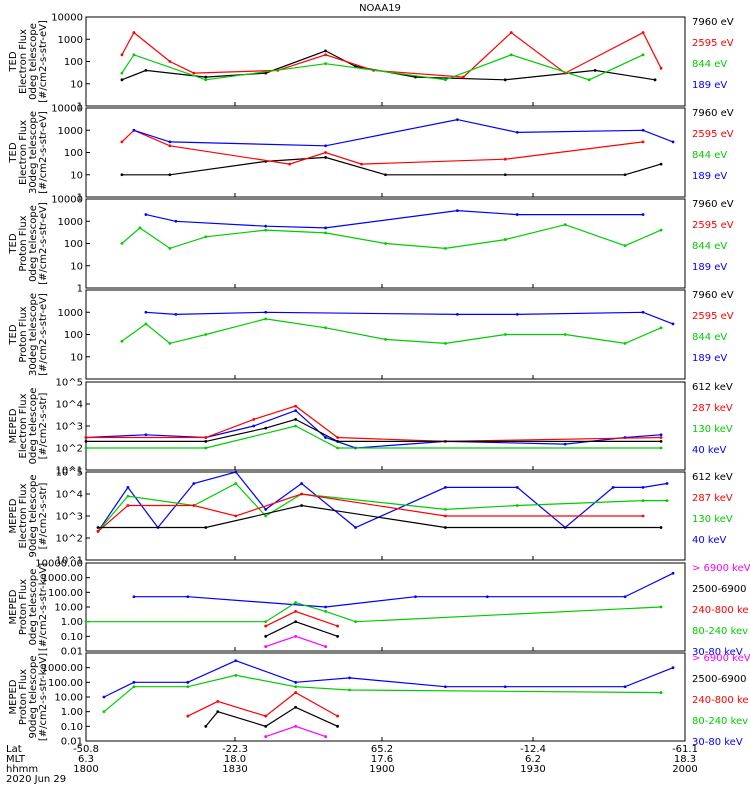 The height and width of the screenshot is (800, 750). I want to click on footer-mlt: 6.3, so click(86, 759).